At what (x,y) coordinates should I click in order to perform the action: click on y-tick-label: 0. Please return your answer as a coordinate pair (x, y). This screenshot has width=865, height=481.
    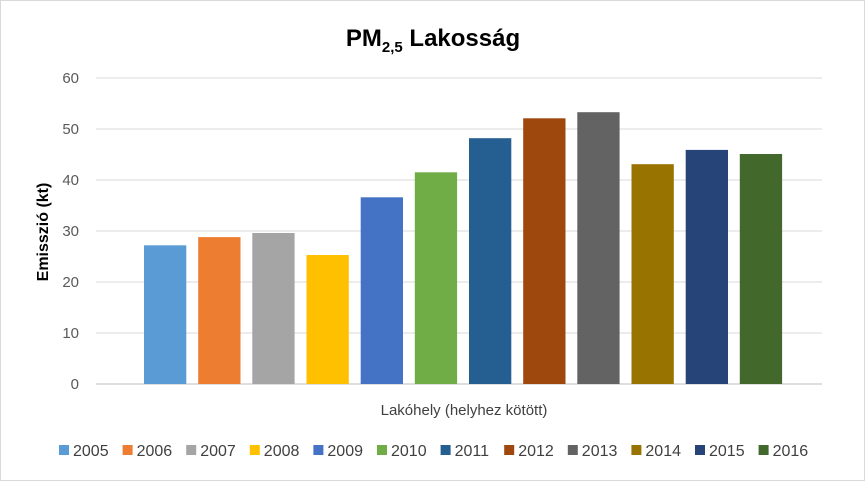
    Looking at the image, I should click on (75, 384).